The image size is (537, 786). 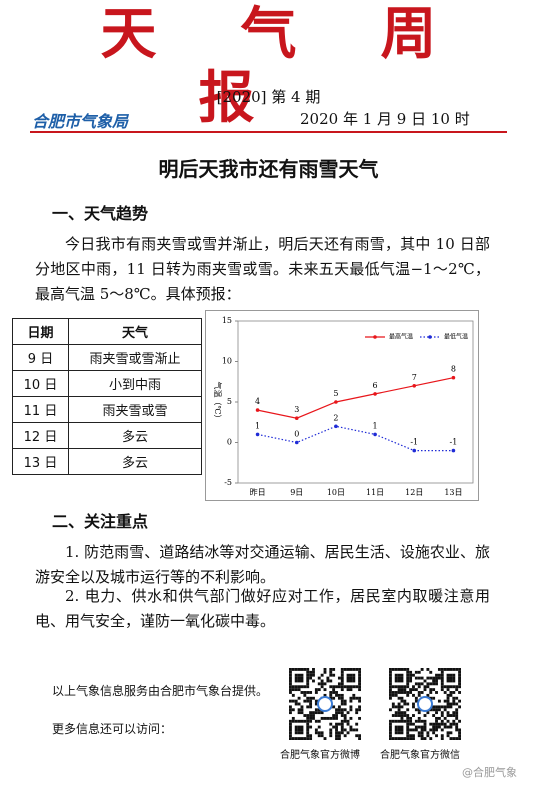 What do you see at coordinates (342, 405) in the screenshot?
I see `chart-border` at bounding box center [342, 405].